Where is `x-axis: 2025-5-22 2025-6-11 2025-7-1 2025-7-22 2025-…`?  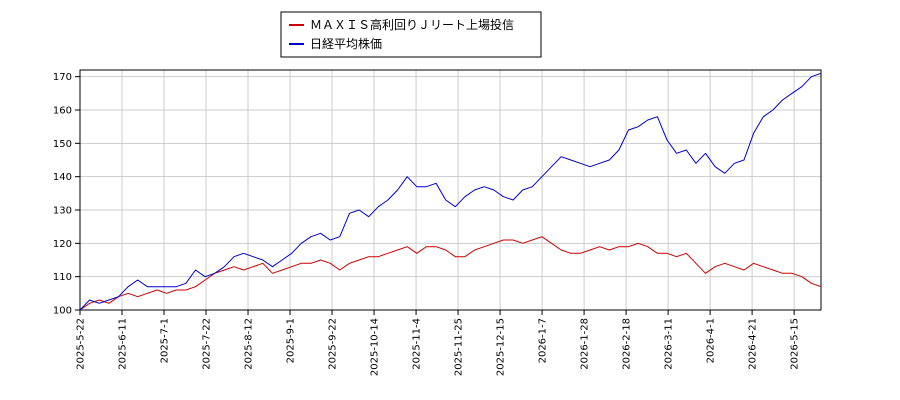
x-axis: 2025-5-22 2025-6-11 2025-7-1 2025-7-22 2025-… is located at coordinates (438, 343).